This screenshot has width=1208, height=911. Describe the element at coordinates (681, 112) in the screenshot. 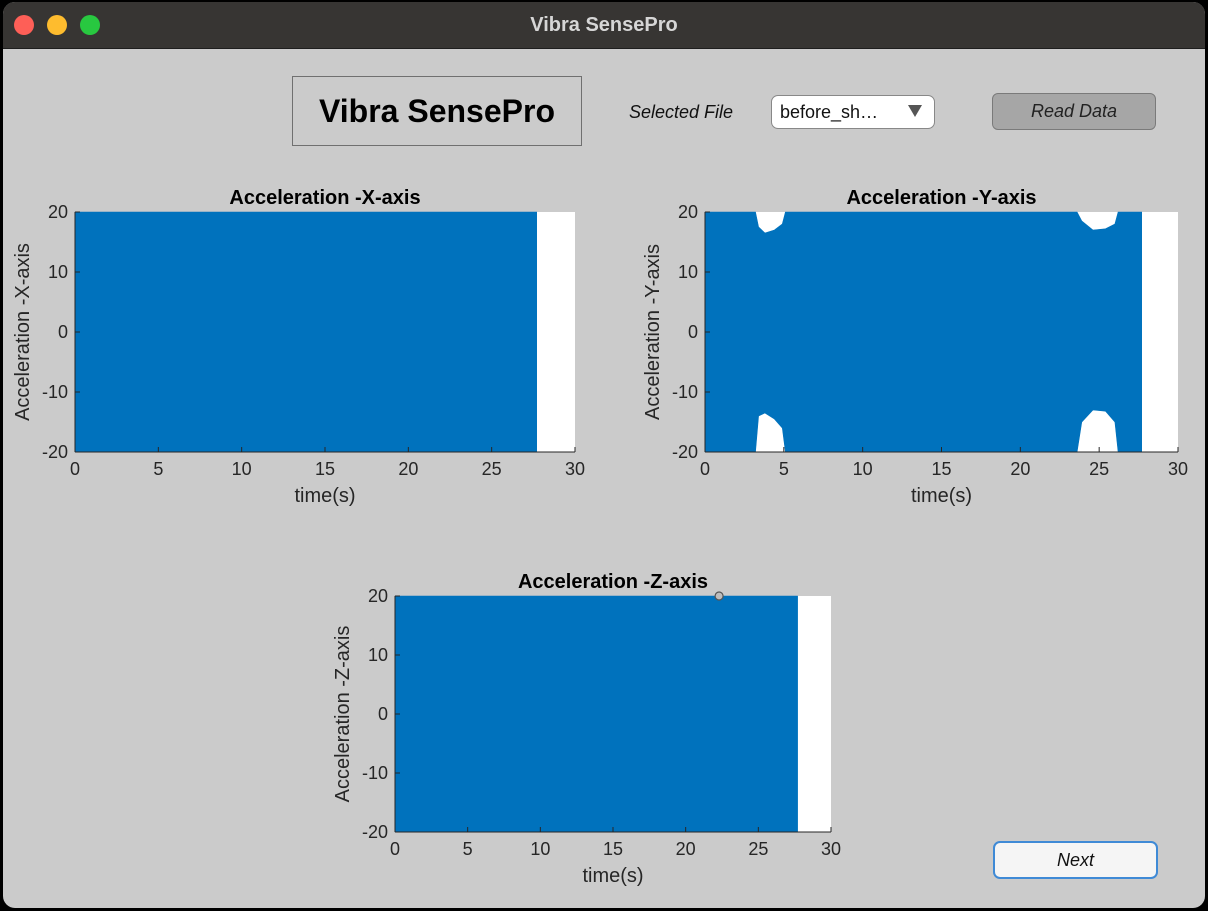

I see `selected-file-label: Selected File` at that location.